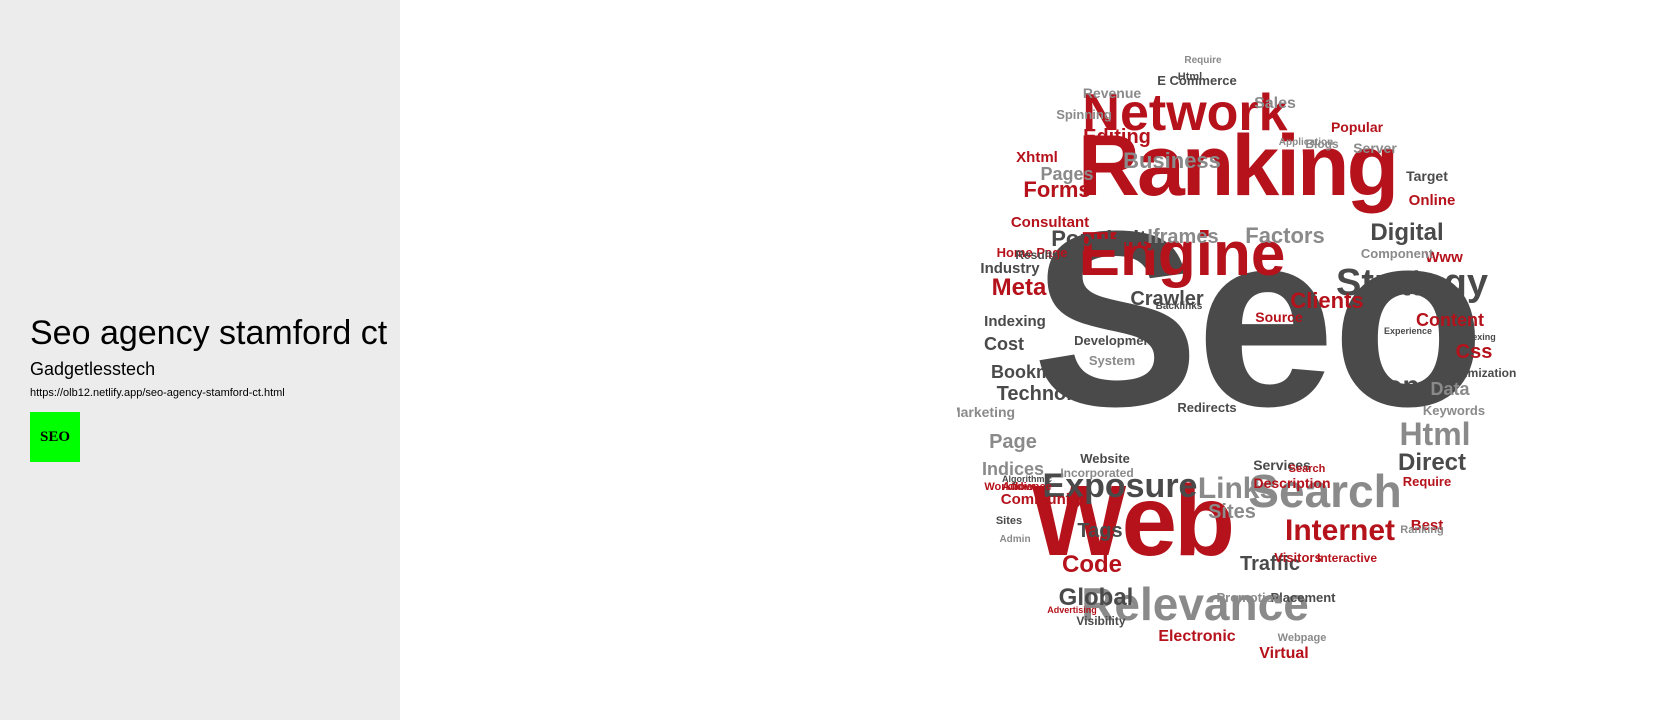 This screenshot has width=1680, height=720. What do you see at coordinates (1474, 352) in the screenshot?
I see `word-cloud-word: Css` at bounding box center [1474, 352].